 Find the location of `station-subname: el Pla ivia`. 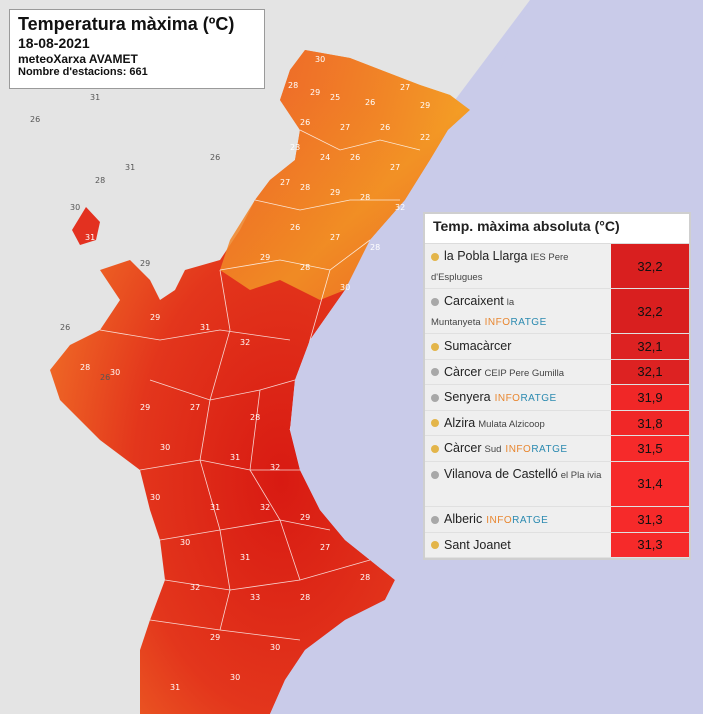

station-subname: el Pla ivia is located at coordinates (581, 475).